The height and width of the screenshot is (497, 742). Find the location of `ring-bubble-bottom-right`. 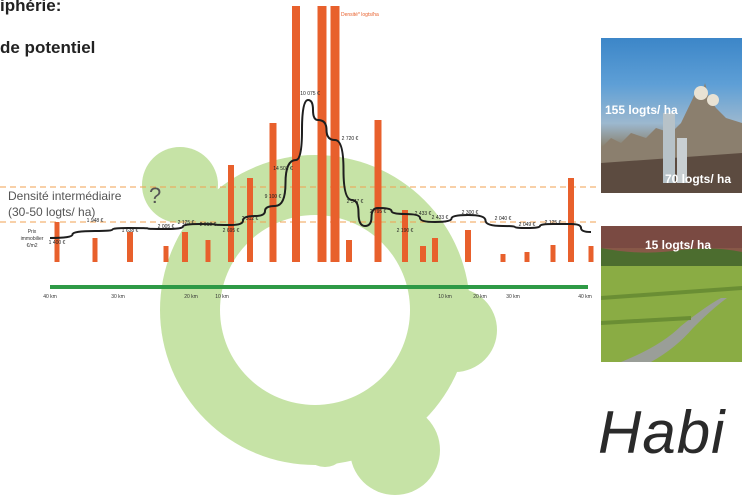

ring-bubble-bottom-right is located at coordinates (395, 450).